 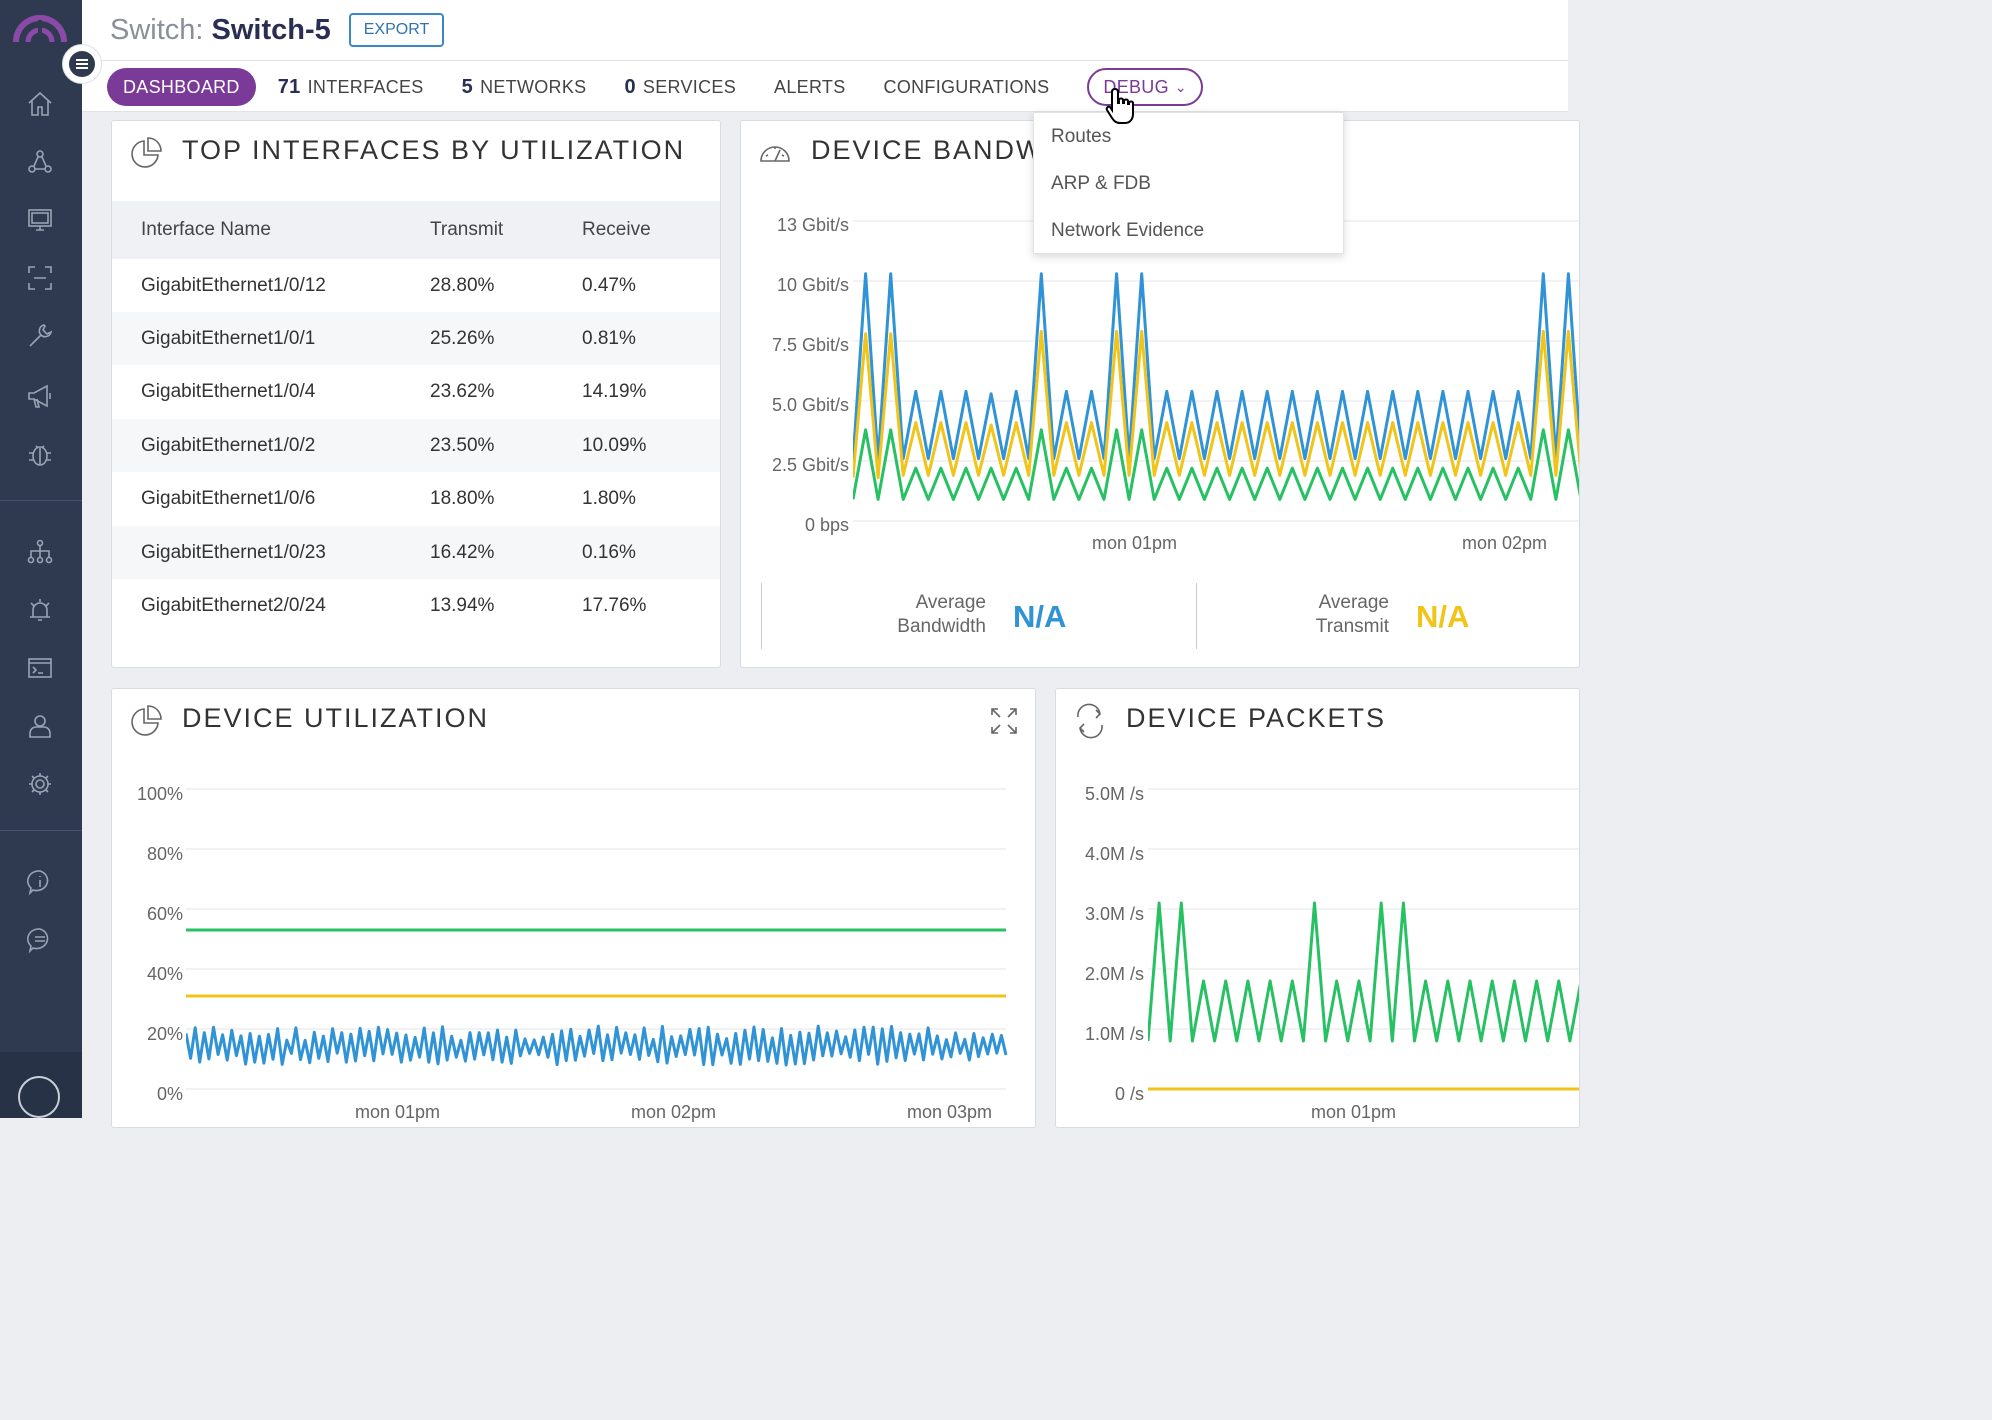 What do you see at coordinates (40, 336) in the screenshot?
I see `wrench-icon` at bounding box center [40, 336].